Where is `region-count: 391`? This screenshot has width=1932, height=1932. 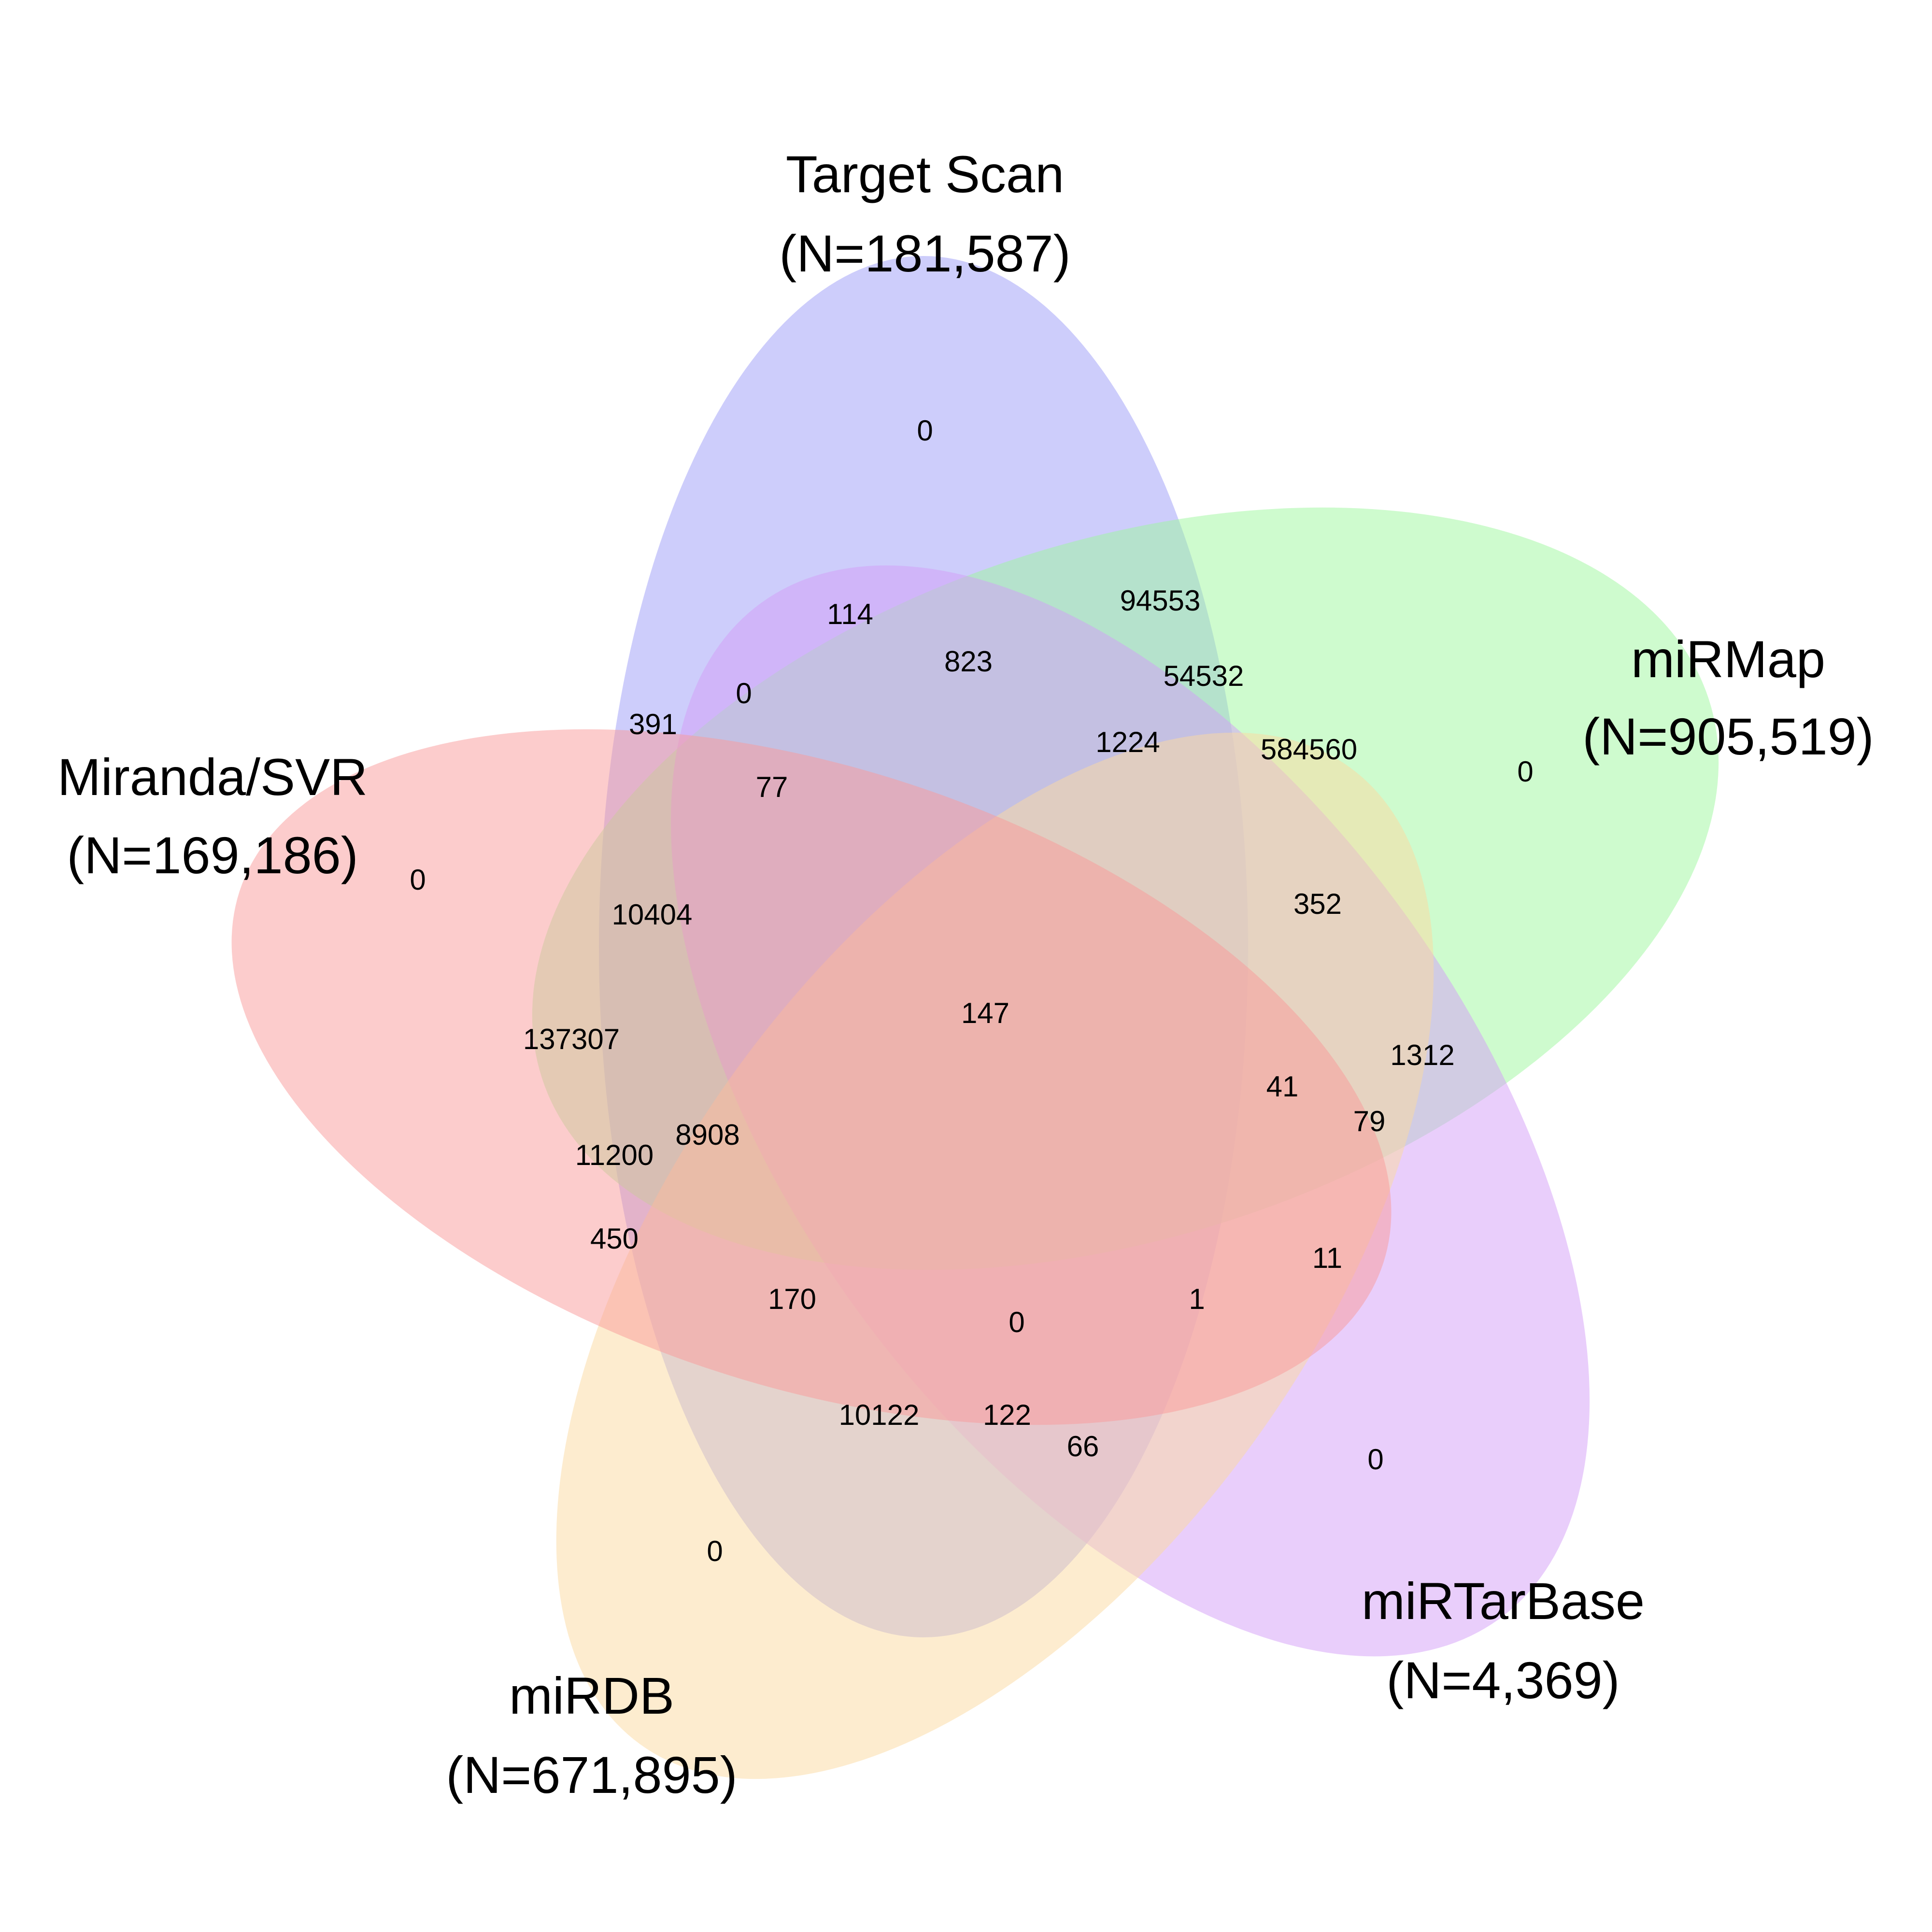
region-count: 391 is located at coordinates (653, 724).